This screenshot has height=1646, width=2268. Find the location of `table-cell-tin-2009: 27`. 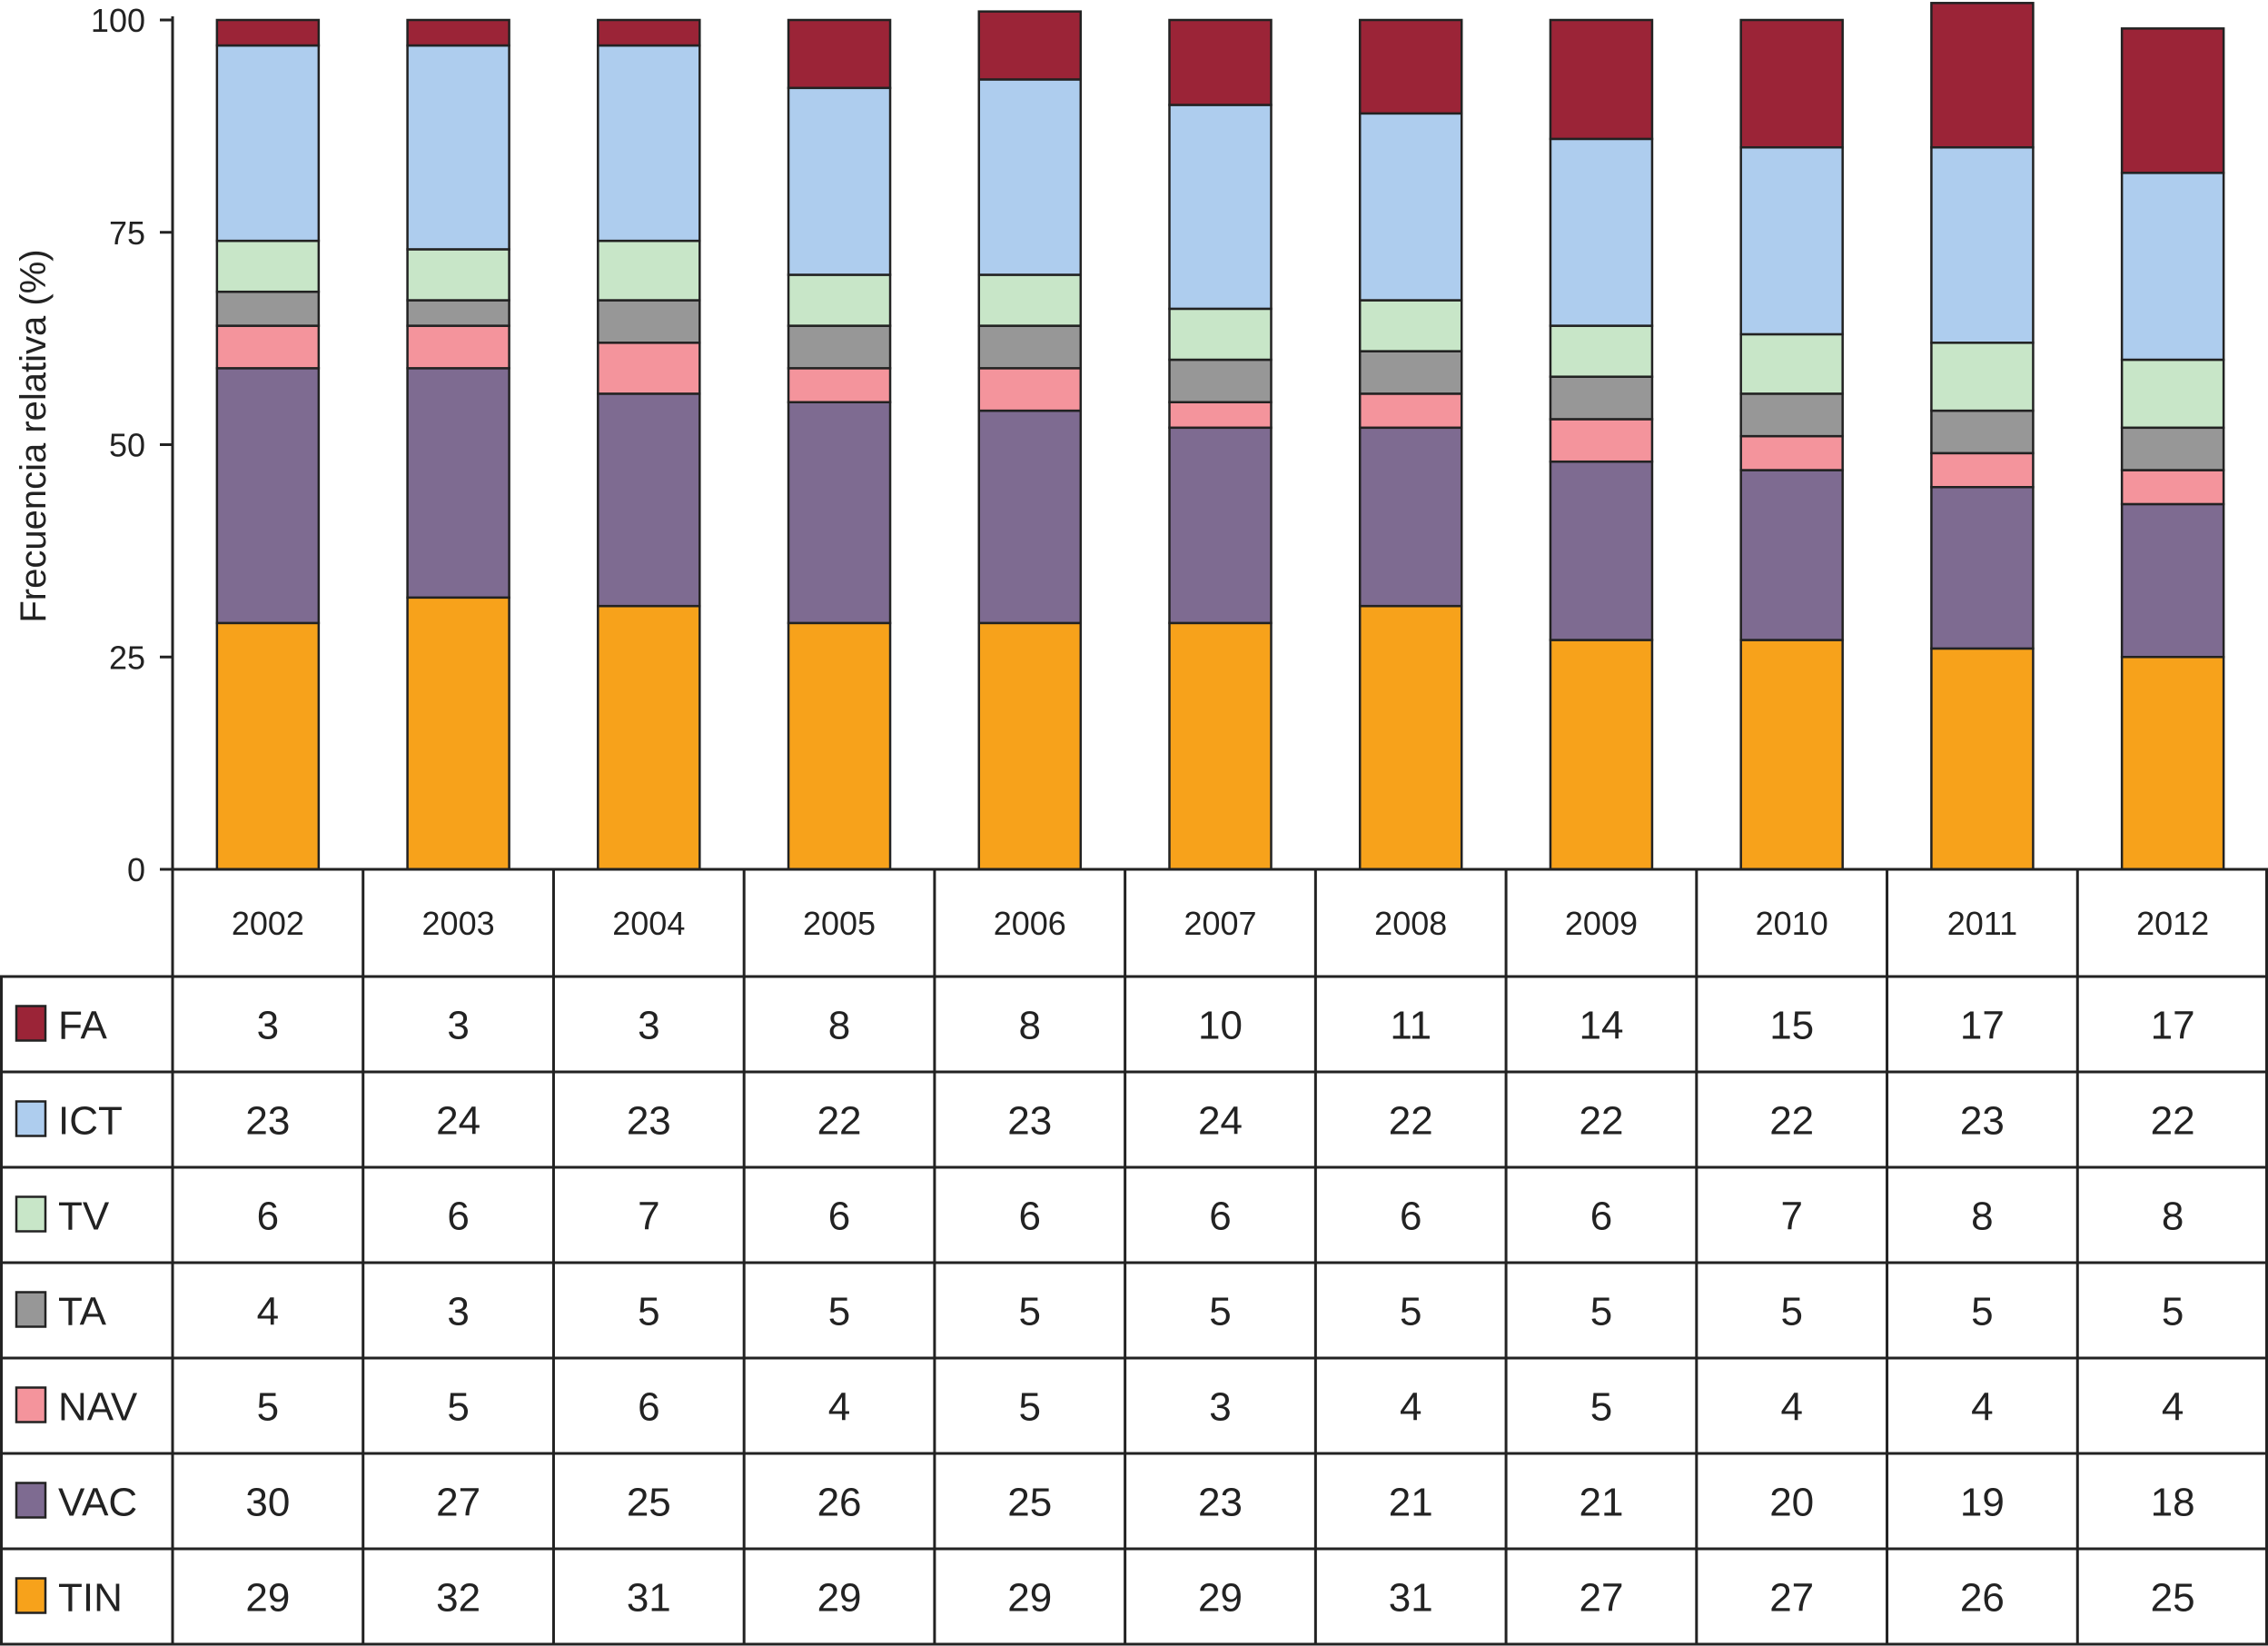

table-cell-tin-2009: 27 is located at coordinates (1601, 1598).